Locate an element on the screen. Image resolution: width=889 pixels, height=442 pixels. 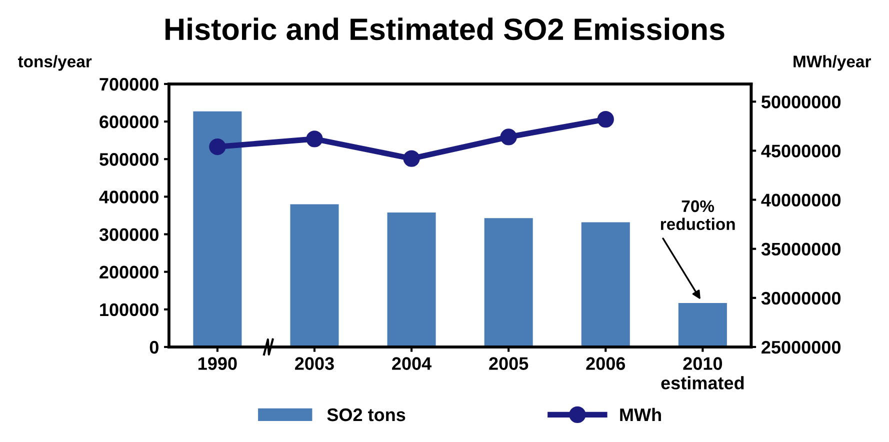
legend-label: MWh is located at coordinates (640, 415).